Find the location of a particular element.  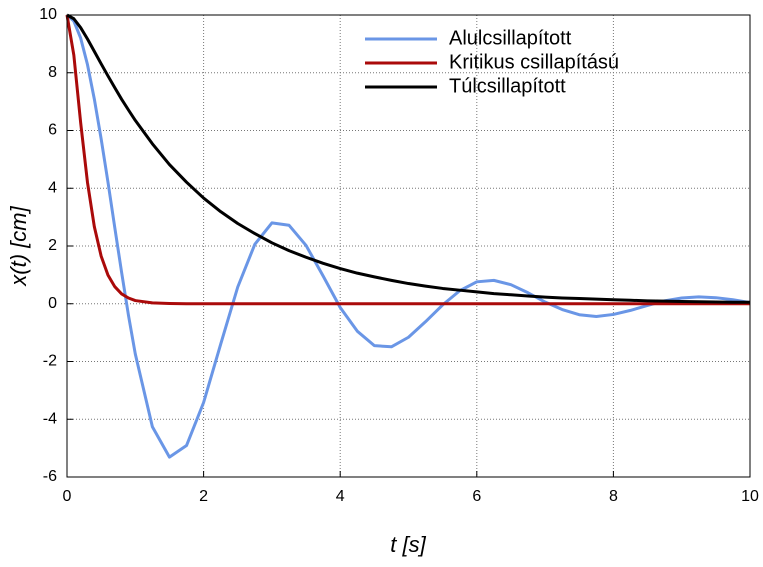

x-tick-label: 0 is located at coordinates (67, 496).